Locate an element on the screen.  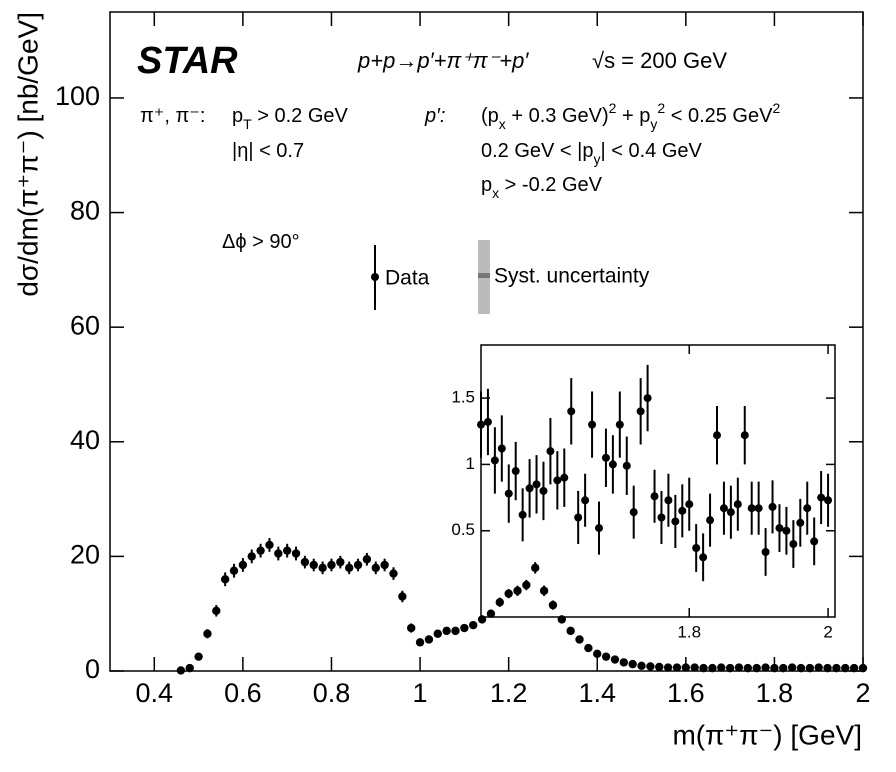
x-tick-label: 0.6 is located at coordinates (243, 693).